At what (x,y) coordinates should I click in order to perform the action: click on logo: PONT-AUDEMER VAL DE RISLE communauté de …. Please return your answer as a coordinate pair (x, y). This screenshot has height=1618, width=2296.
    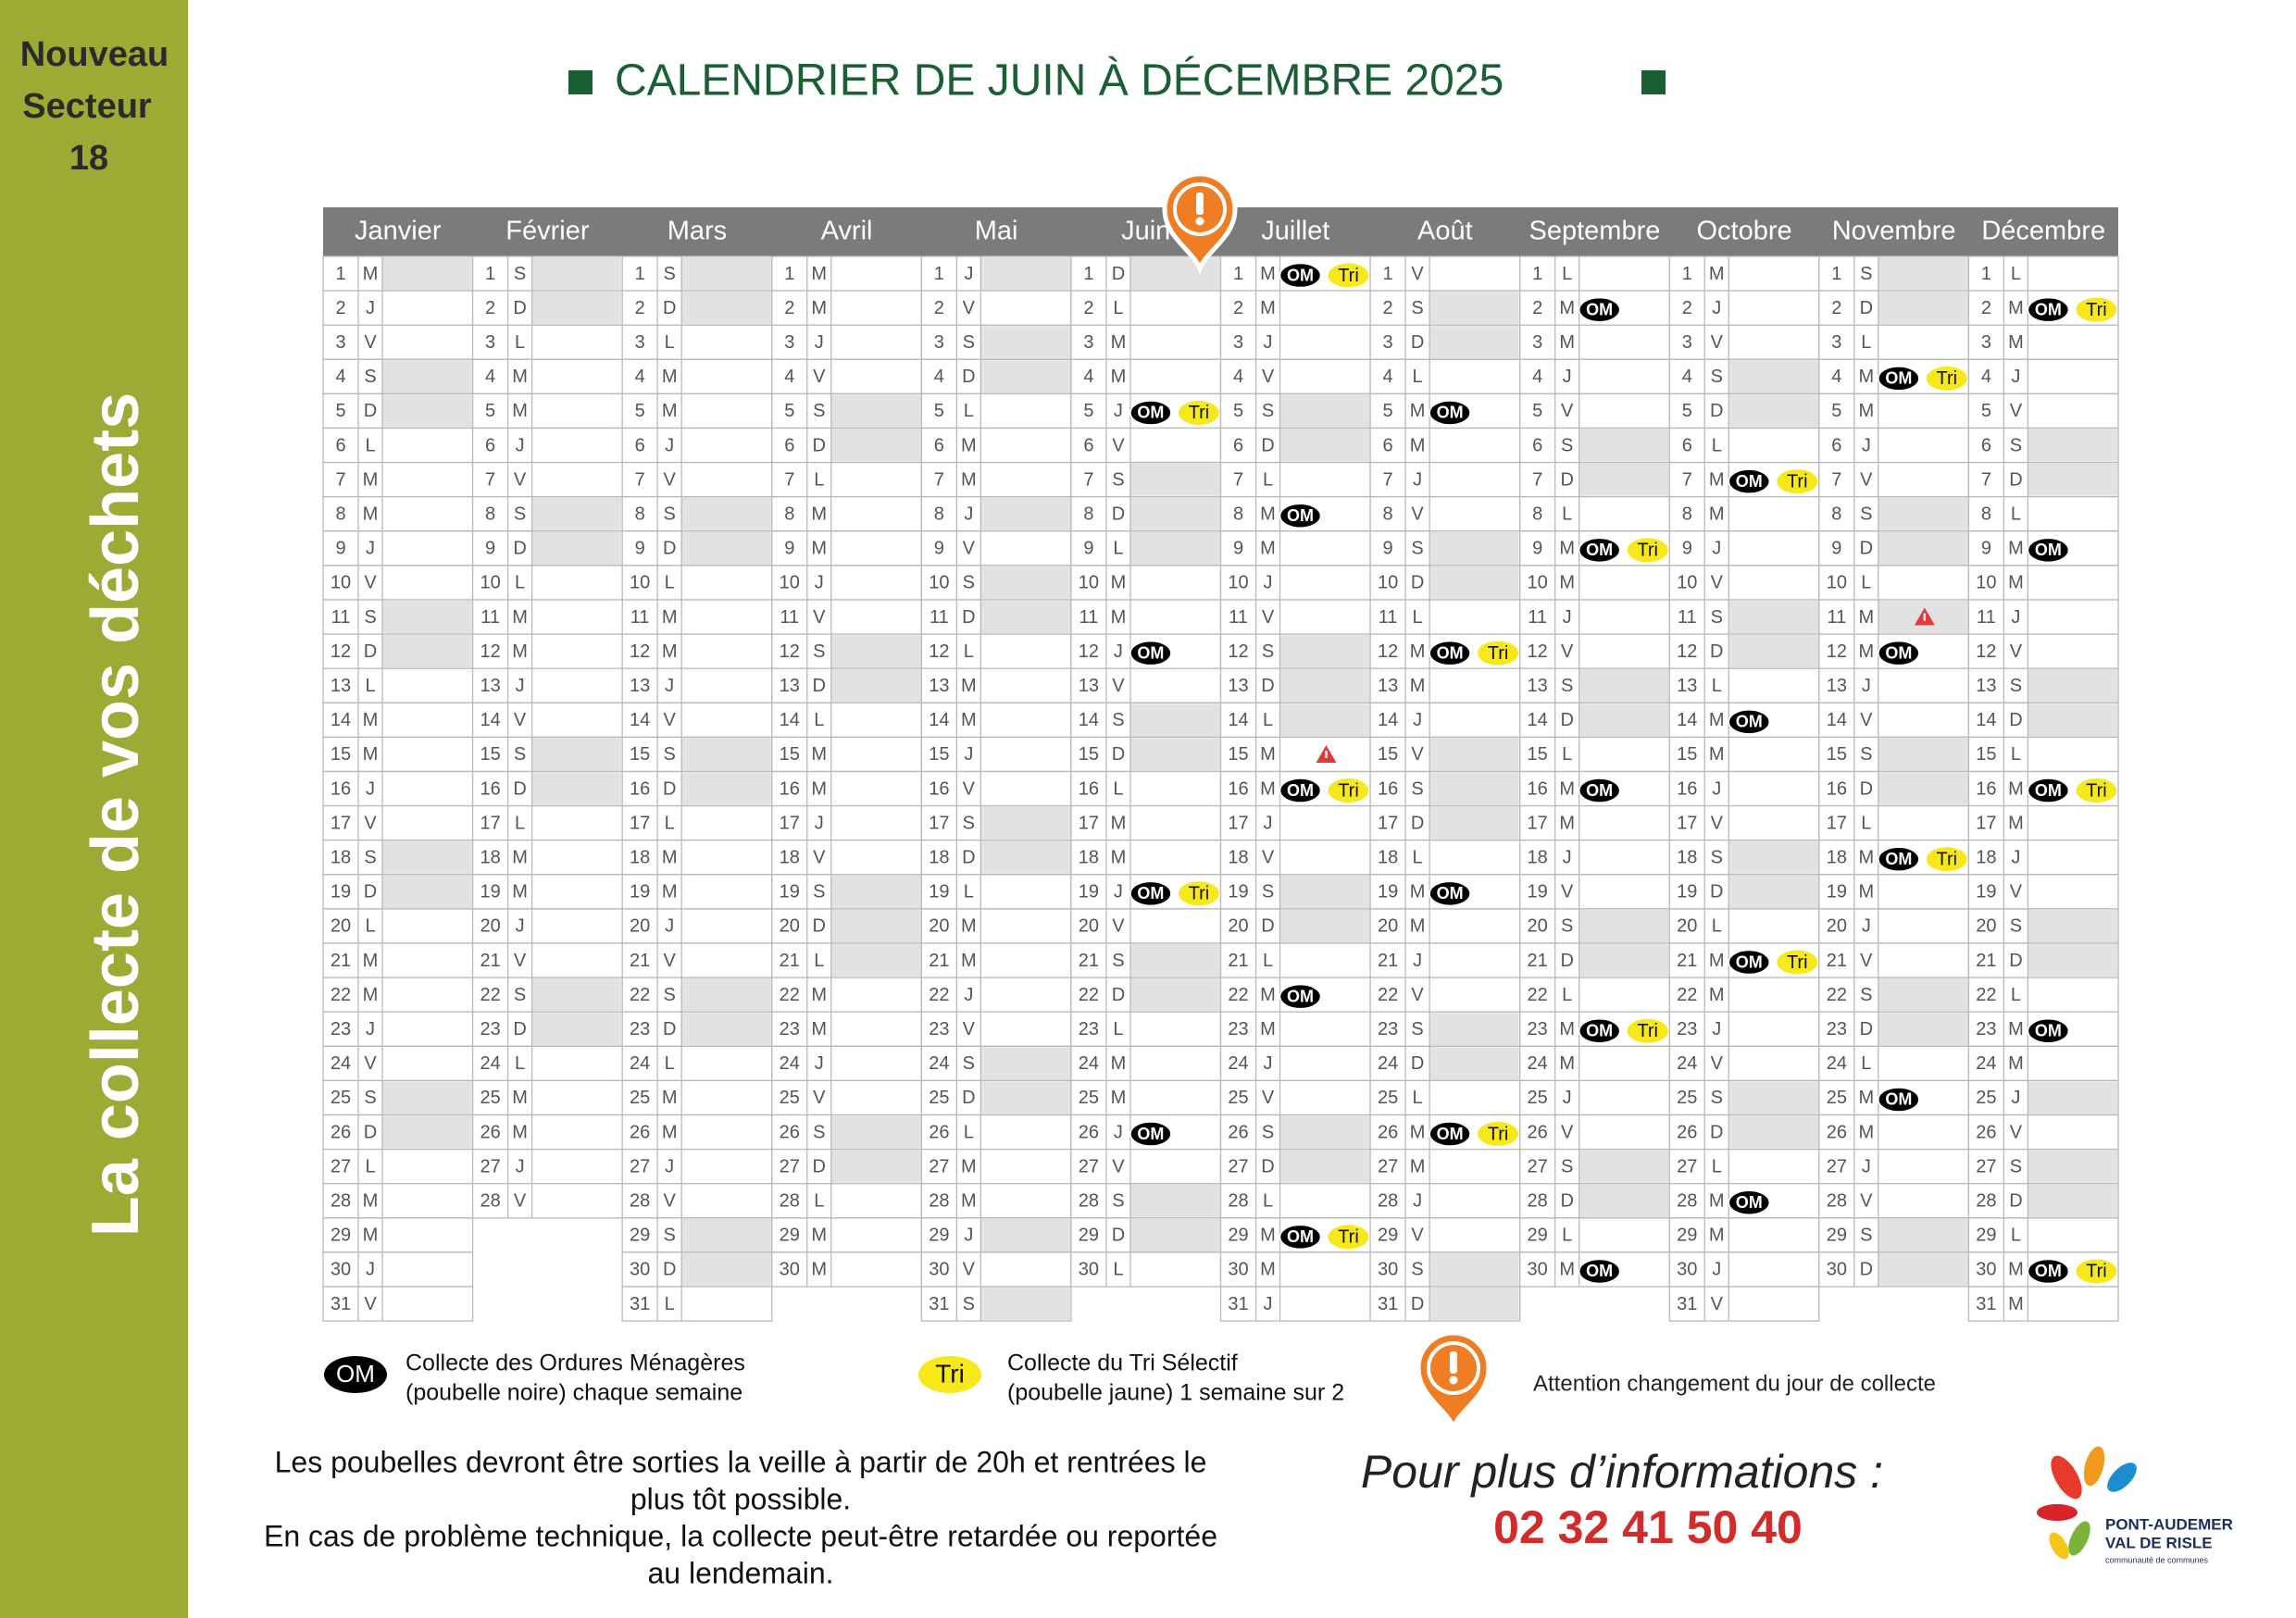
    Looking at the image, I should click on (2135, 1505).